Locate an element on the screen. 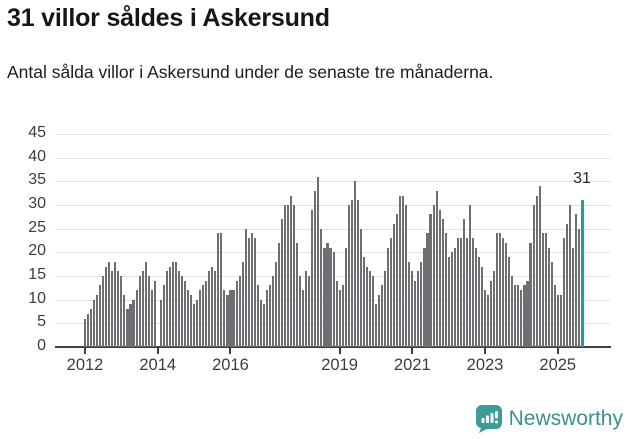 This screenshot has width=631, height=439. y-axis-tick-label: 10 is located at coordinates (37, 298).